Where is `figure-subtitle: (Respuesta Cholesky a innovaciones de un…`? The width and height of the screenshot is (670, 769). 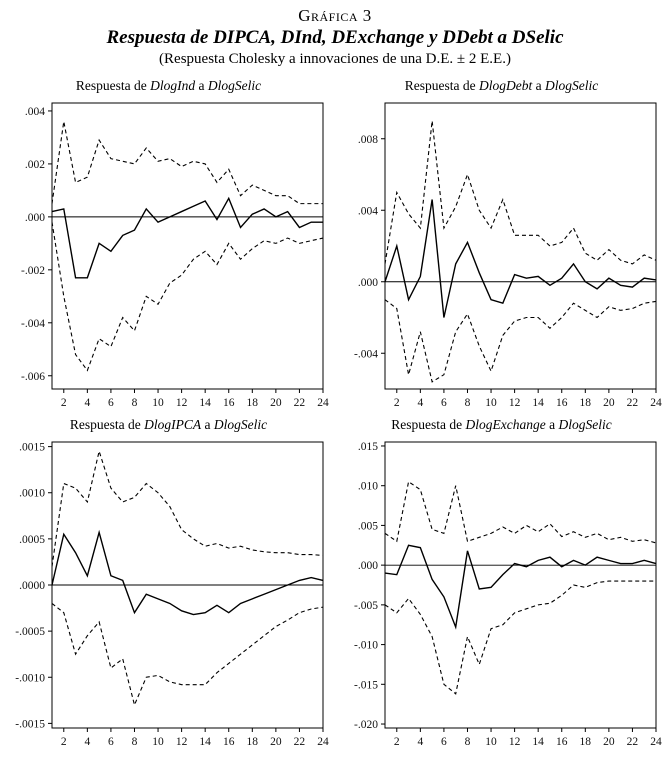
figure-subtitle: (Respuesta Cholesky a innovaciones de un… is located at coordinates (335, 59).